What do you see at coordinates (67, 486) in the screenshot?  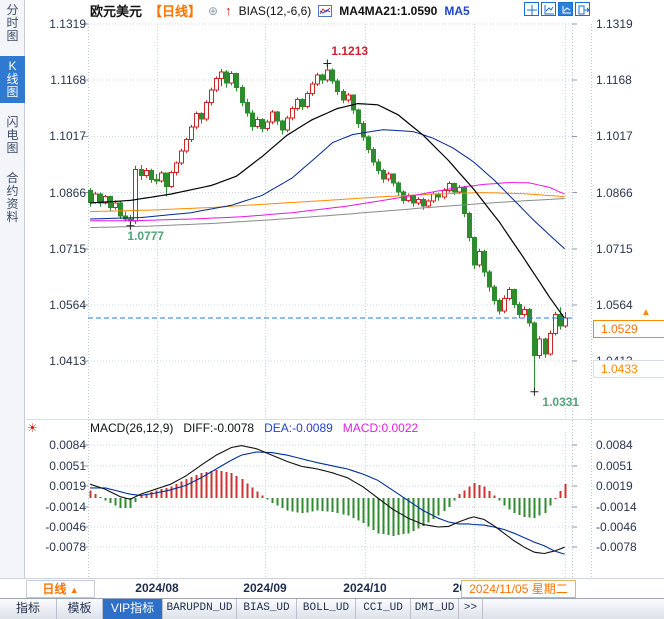 I see `macd-axis-label-left: 0.0019` at bounding box center [67, 486].